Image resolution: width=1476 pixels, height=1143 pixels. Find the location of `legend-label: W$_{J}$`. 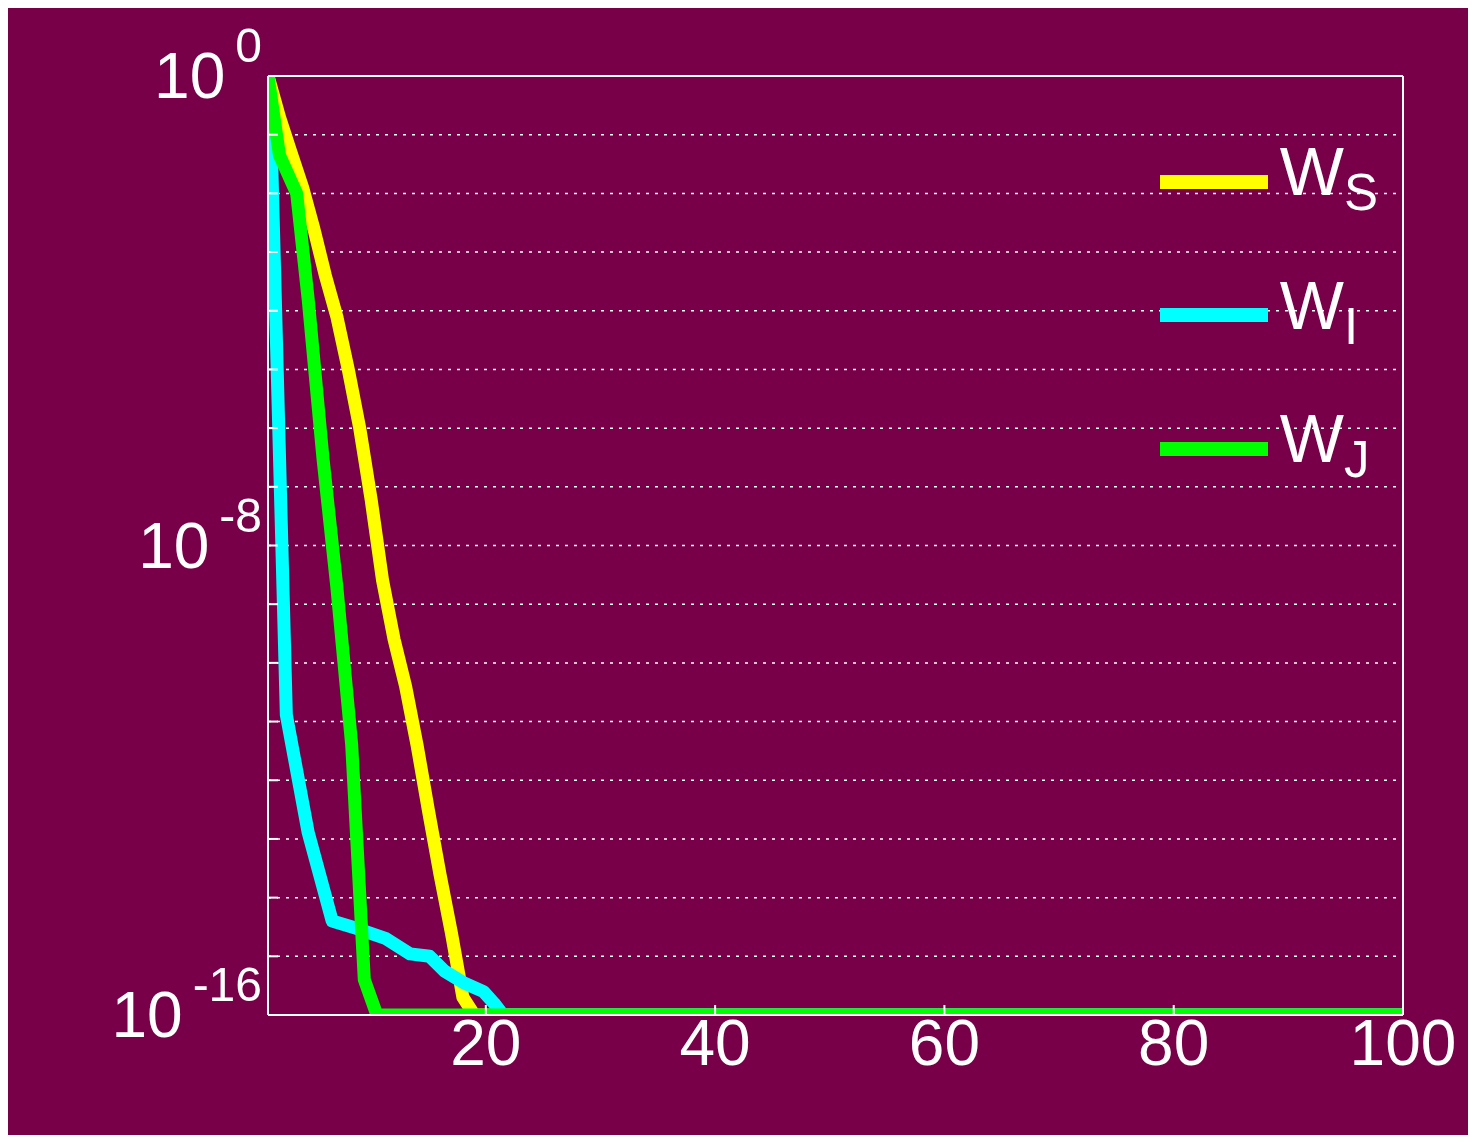

legend-label: W$_{J}$ is located at coordinates (1324, 444).